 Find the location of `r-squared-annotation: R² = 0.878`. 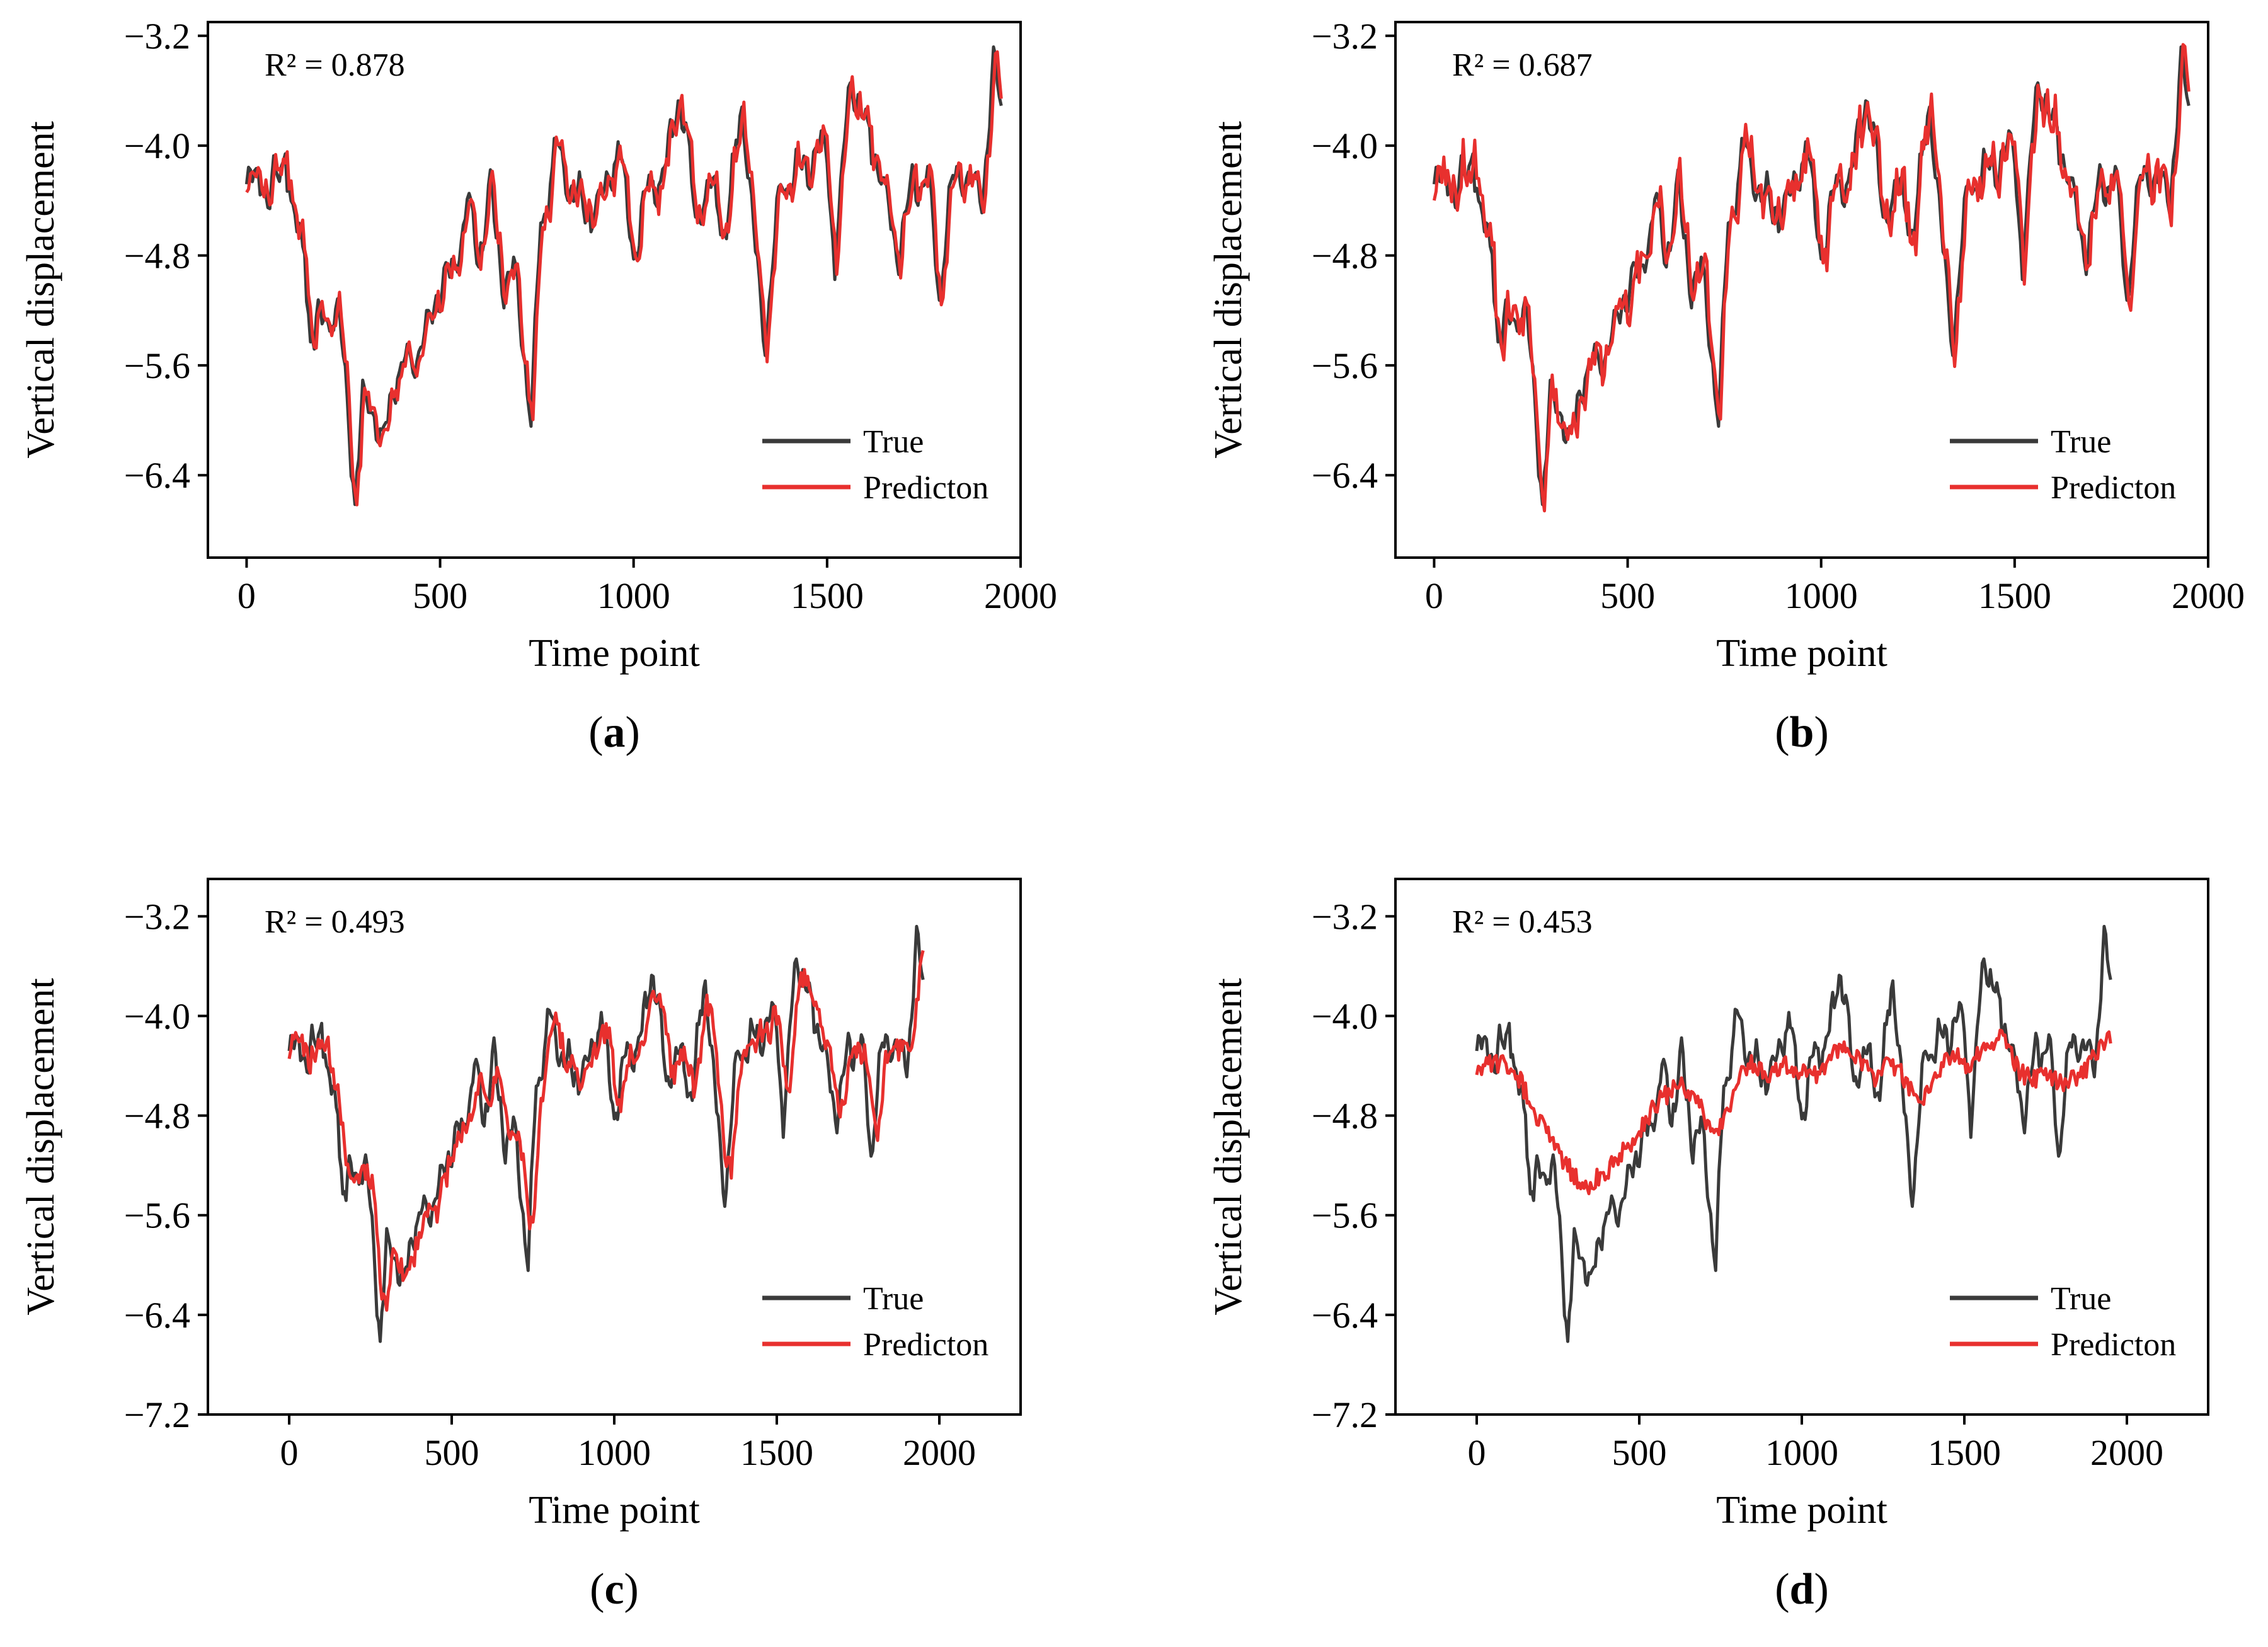

r-squared-annotation: R² = 0.878 is located at coordinates (335, 65).